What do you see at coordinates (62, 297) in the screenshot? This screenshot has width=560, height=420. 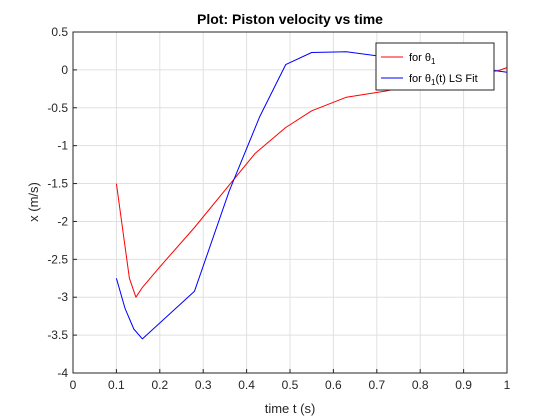 I see `y-tick-label: -3` at bounding box center [62, 297].